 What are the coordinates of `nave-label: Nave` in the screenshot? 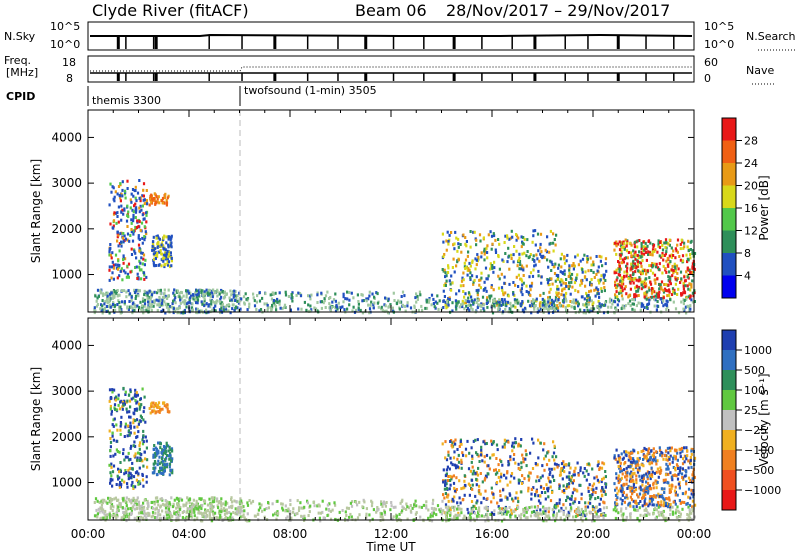 It's located at (760, 70).